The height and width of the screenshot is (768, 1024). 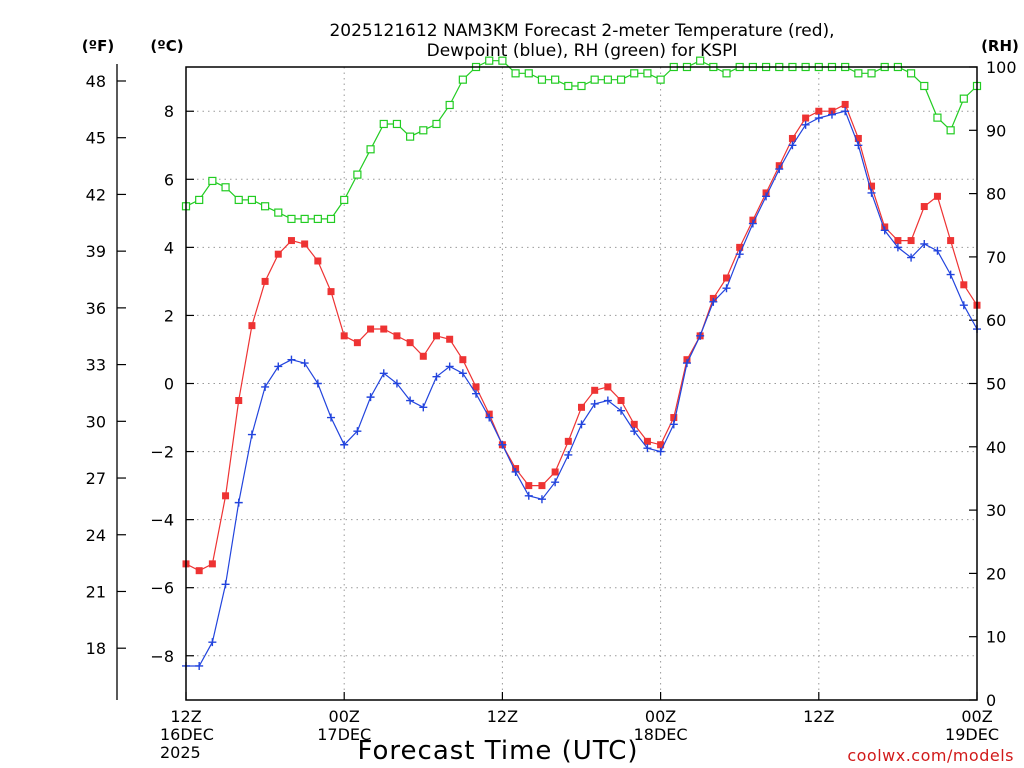 What do you see at coordinates (96, 591) in the screenshot?
I see `fahrenheit-tick-label: 21` at bounding box center [96, 591].